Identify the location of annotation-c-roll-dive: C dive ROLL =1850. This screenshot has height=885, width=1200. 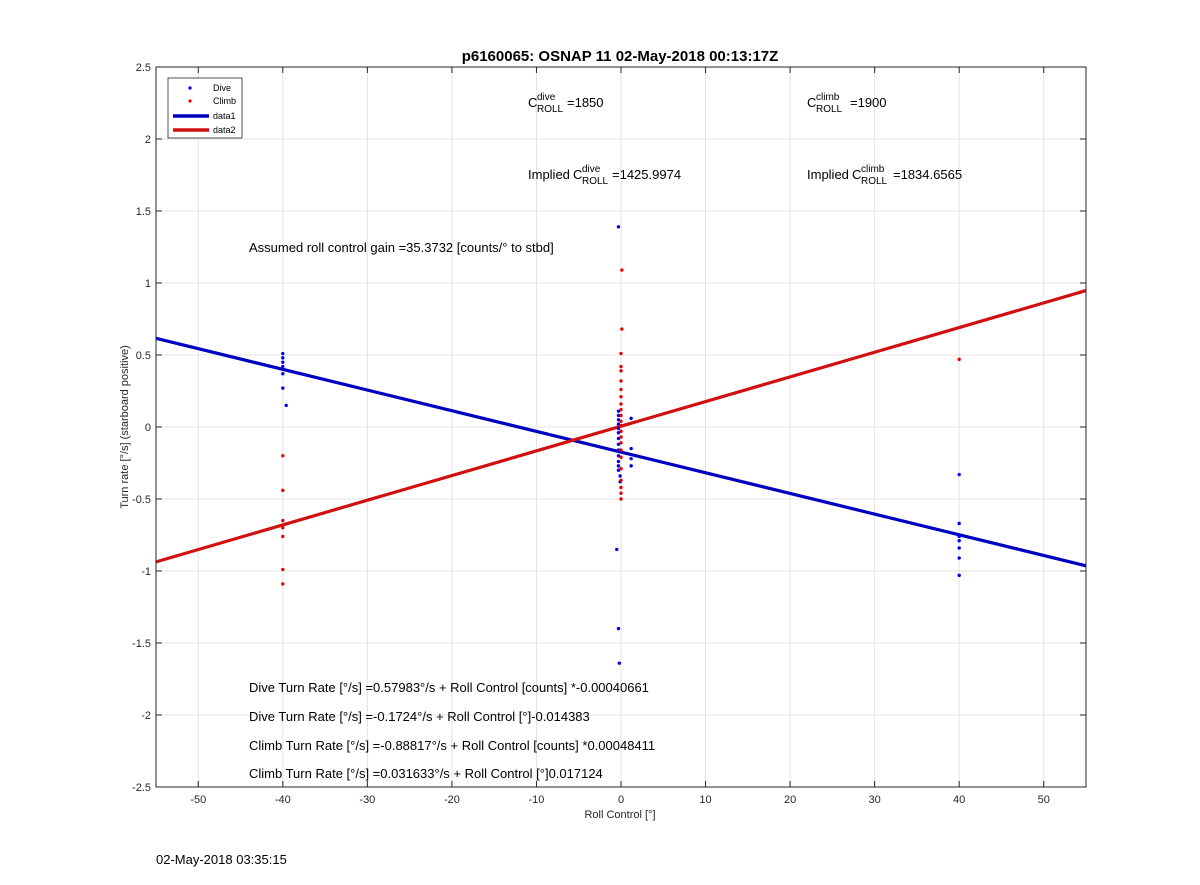
(566, 103).